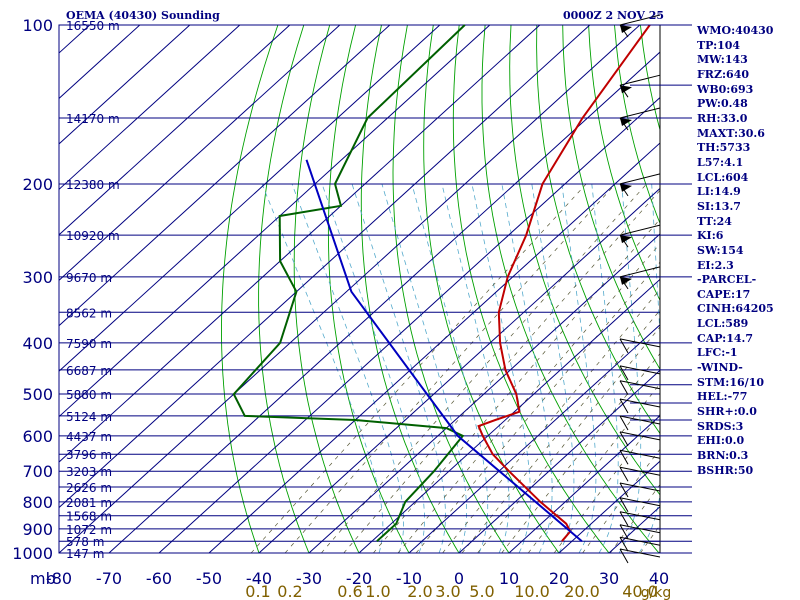 This screenshot has height=600, width=800. Describe the element at coordinates (724, 294) in the screenshot. I see `stat-item: CAPE:17` at that location.